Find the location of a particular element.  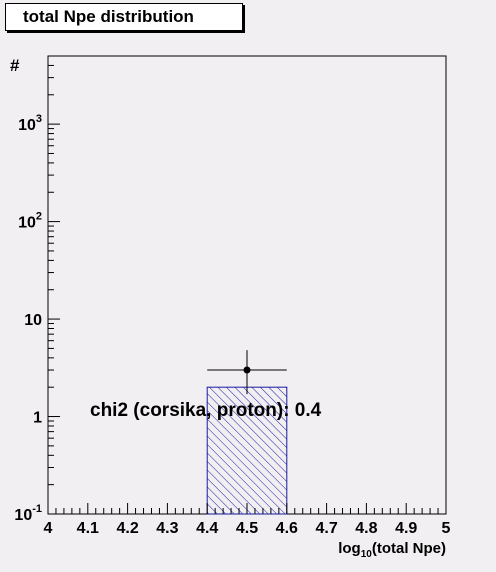

x-tick-label-3: 4.3 is located at coordinates (167, 528).